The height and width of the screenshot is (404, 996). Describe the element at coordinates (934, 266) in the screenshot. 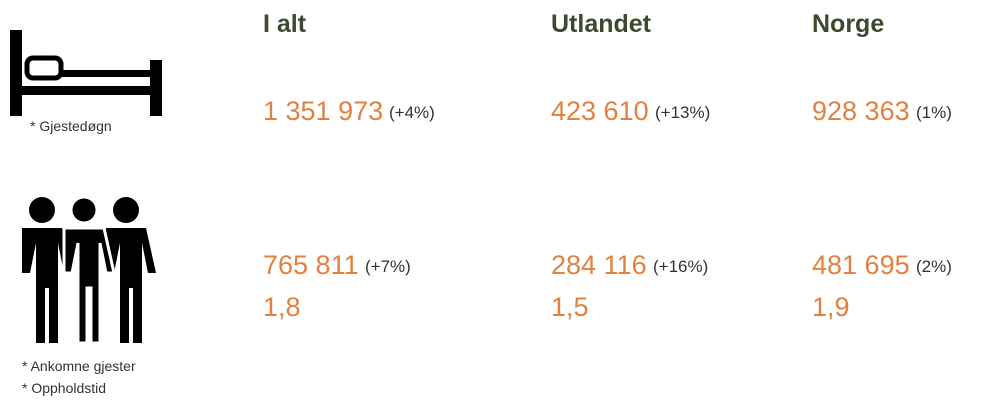

I see `stat-change: (2%)` at that location.